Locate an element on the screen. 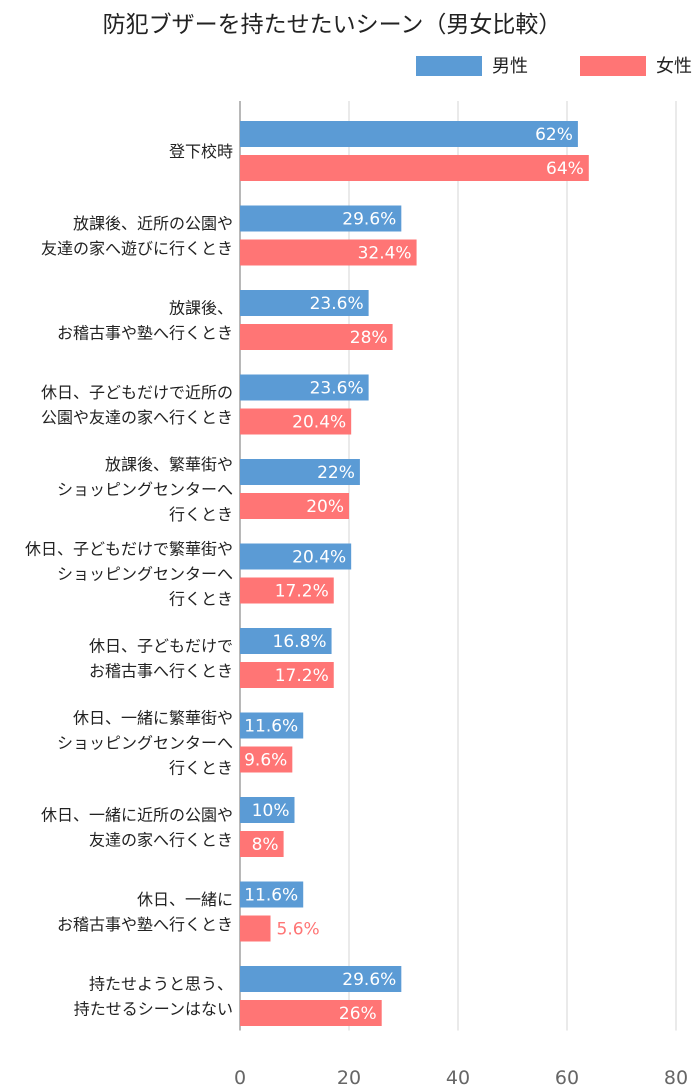 The height and width of the screenshot is (1088, 700). legend: 男性 女性 is located at coordinates (554, 66).